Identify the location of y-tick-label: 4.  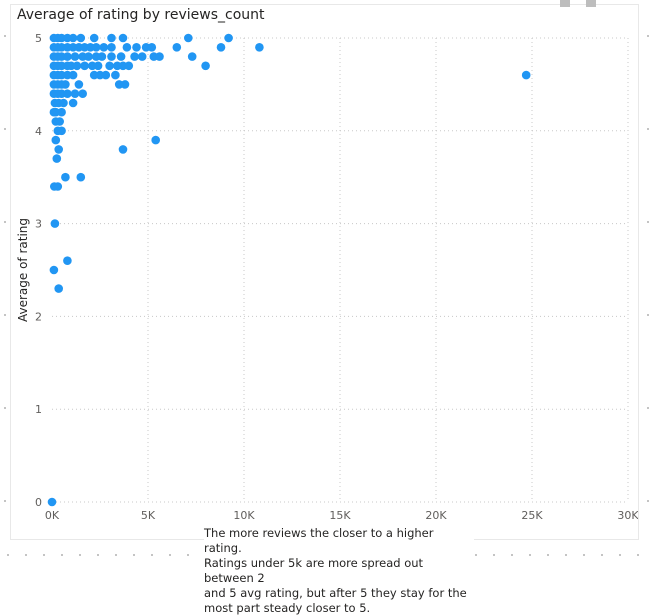
(38, 131).